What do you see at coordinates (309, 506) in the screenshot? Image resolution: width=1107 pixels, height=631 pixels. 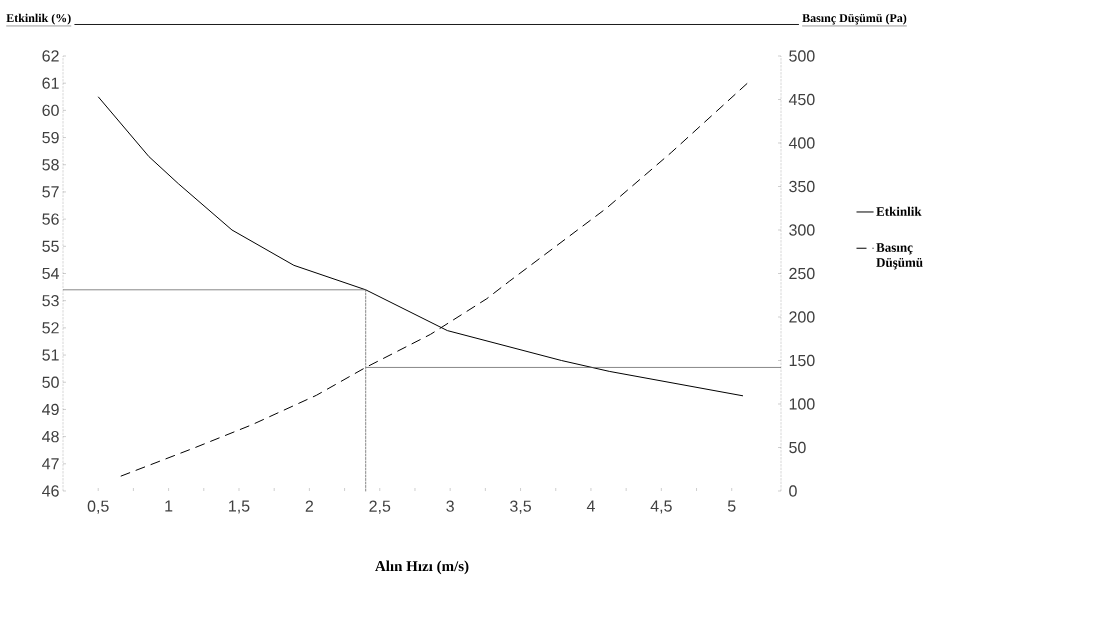 I see `x-tick-label: 2` at bounding box center [309, 506].